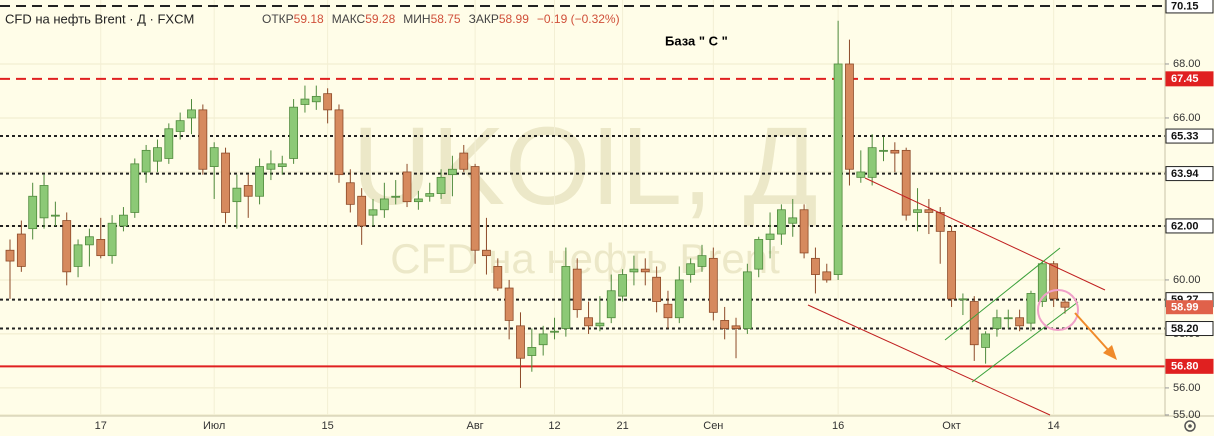 This screenshot has height=436, width=1214. Describe the element at coordinates (585, 258) in the screenshot. I see `watermark-name: CFD на нефть Brent` at that location.